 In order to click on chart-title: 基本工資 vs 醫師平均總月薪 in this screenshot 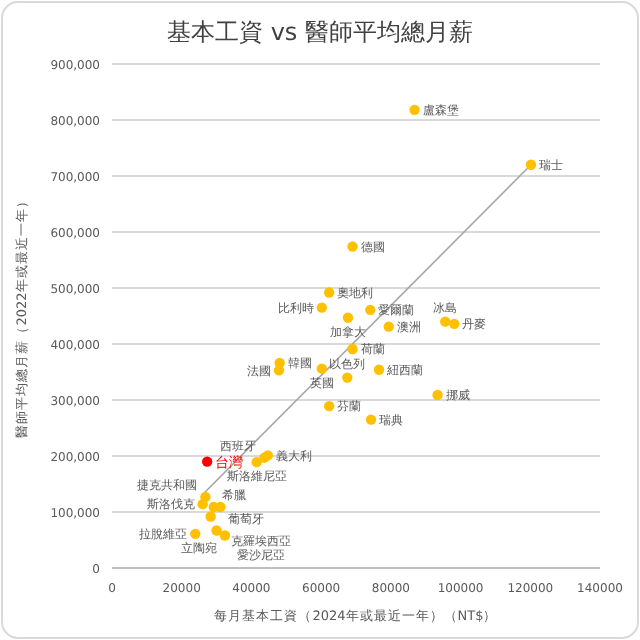, I will do `click(320, 32)`.